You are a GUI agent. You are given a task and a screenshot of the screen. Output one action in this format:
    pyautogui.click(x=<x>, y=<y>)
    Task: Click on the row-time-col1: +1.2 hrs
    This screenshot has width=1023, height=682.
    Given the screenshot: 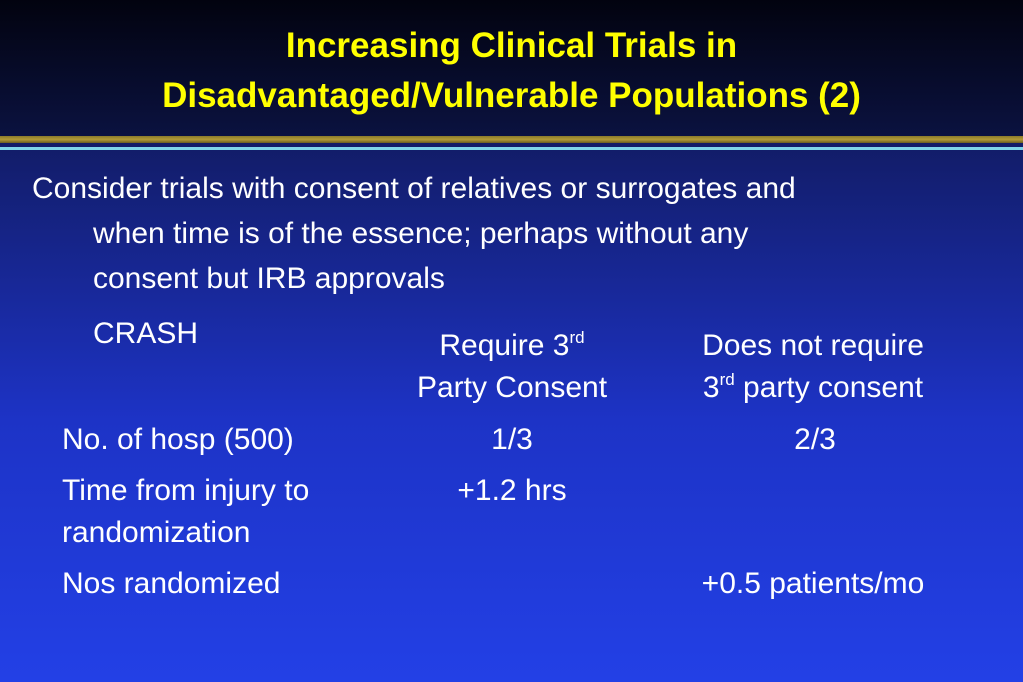 What is the action you would take?
    pyautogui.click(x=512, y=490)
    